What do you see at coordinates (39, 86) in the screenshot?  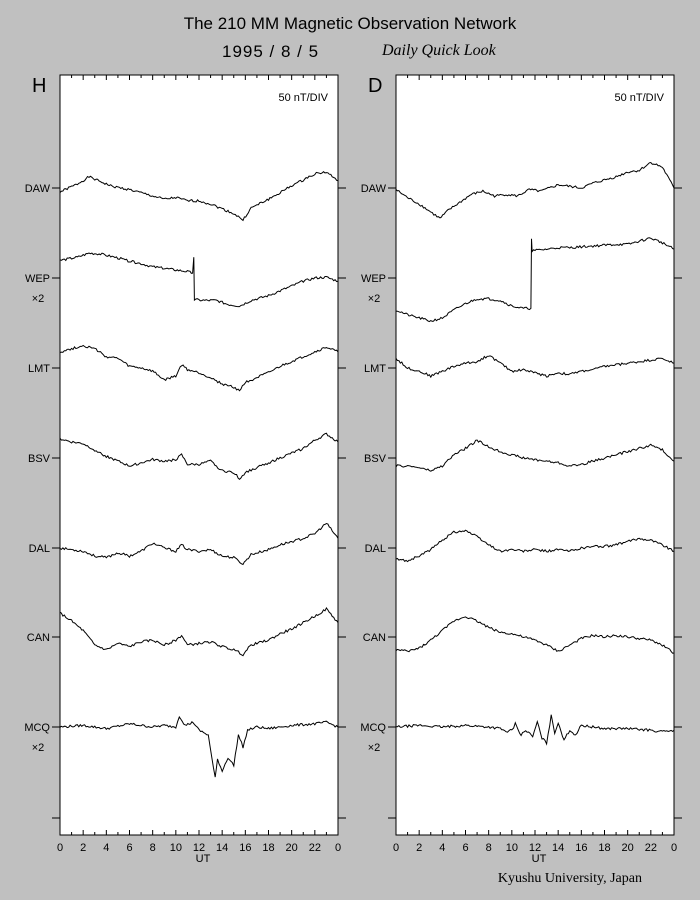 I see `panel-label: H` at bounding box center [39, 86].